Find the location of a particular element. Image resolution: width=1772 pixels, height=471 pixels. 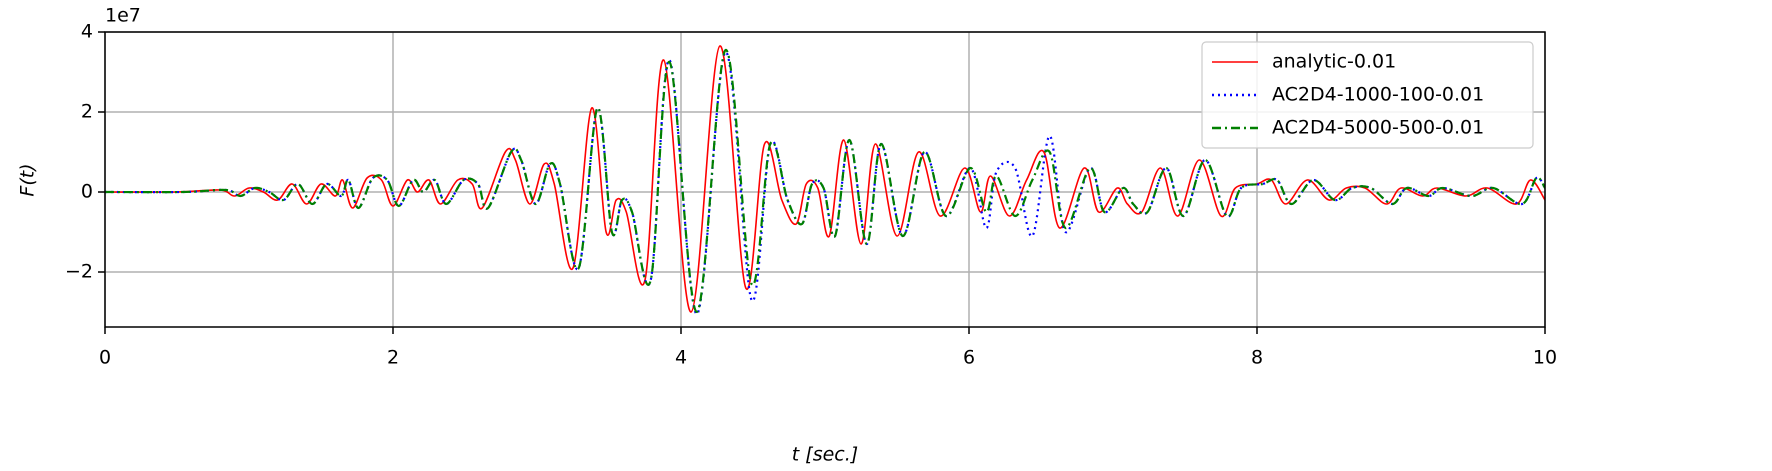

x-tick-label: 6 is located at coordinates (969, 358).